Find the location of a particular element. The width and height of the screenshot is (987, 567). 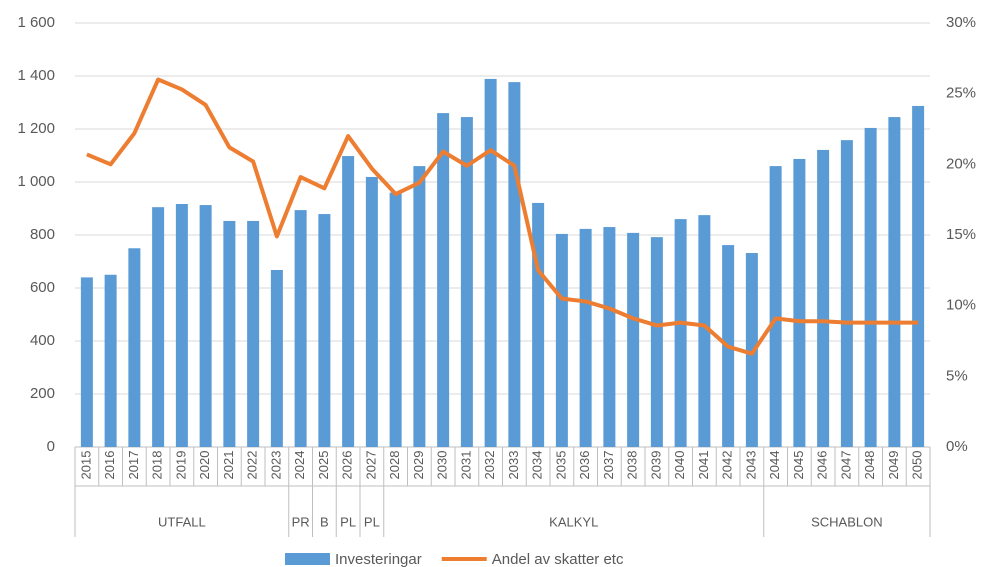

x-tick-label: 2033 is located at coordinates (513, 465).